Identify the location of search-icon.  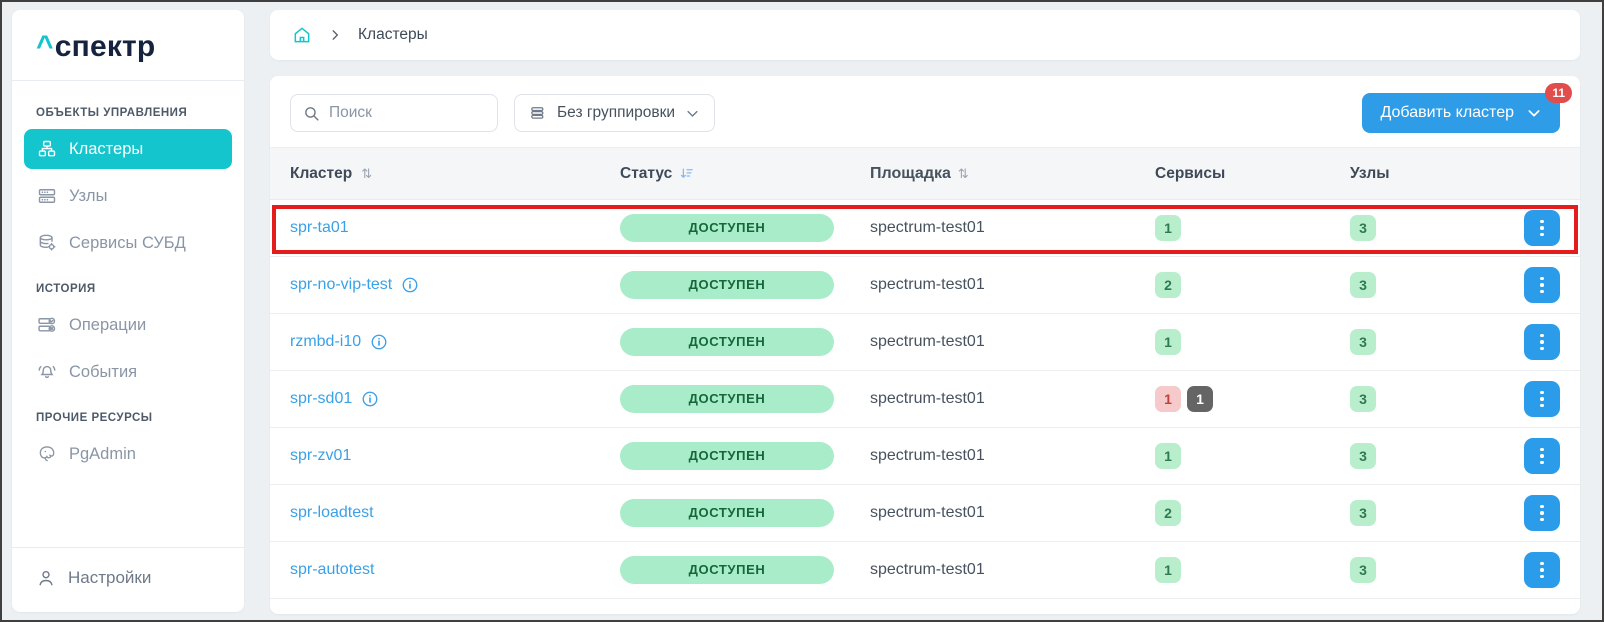
(311, 113).